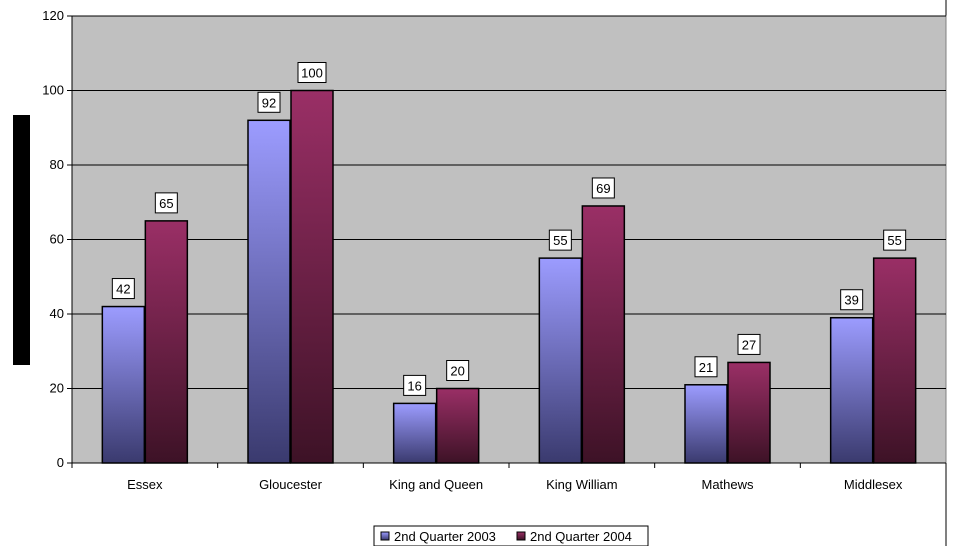 Image resolution: width=955 pixels, height=546 pixels. Describe the element at coordinates (57, 388) in the screenshot. I see `y-tick-label: 20` at that location.